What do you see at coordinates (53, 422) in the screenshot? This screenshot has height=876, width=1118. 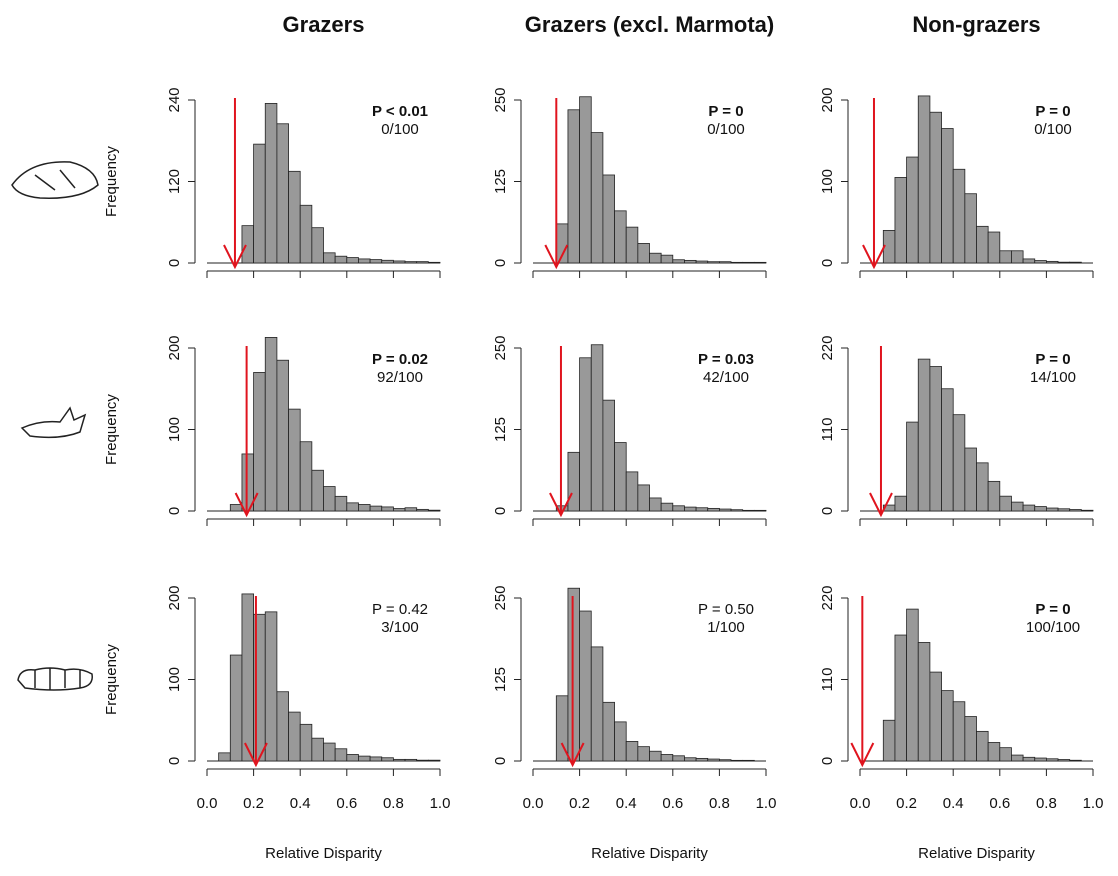 I see `mandible-icon` at bounding box center [53, 422].